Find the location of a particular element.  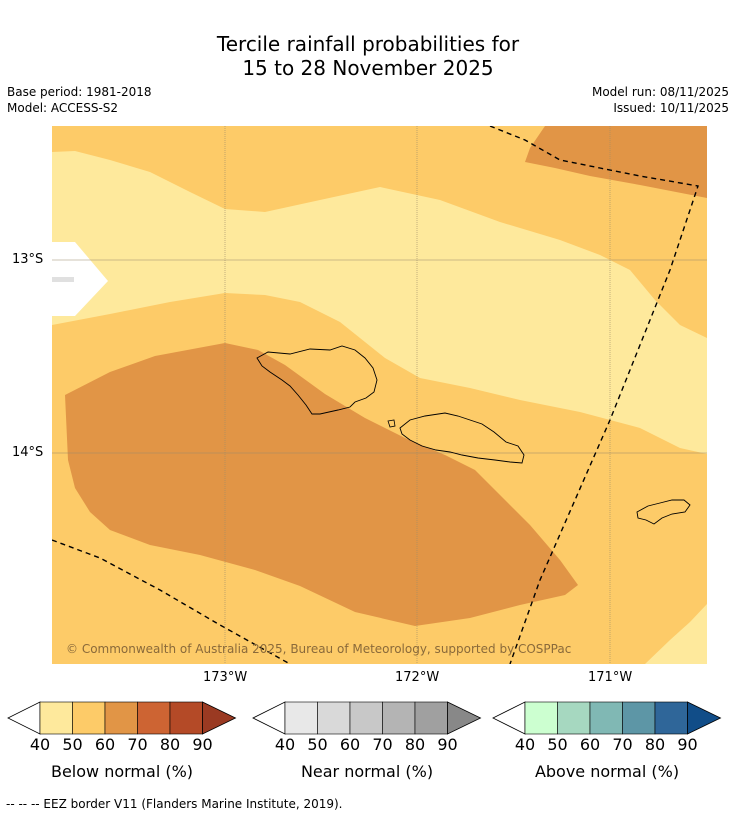

base-period: Base period: 1981-2018 is located at coordinates (79, 92).